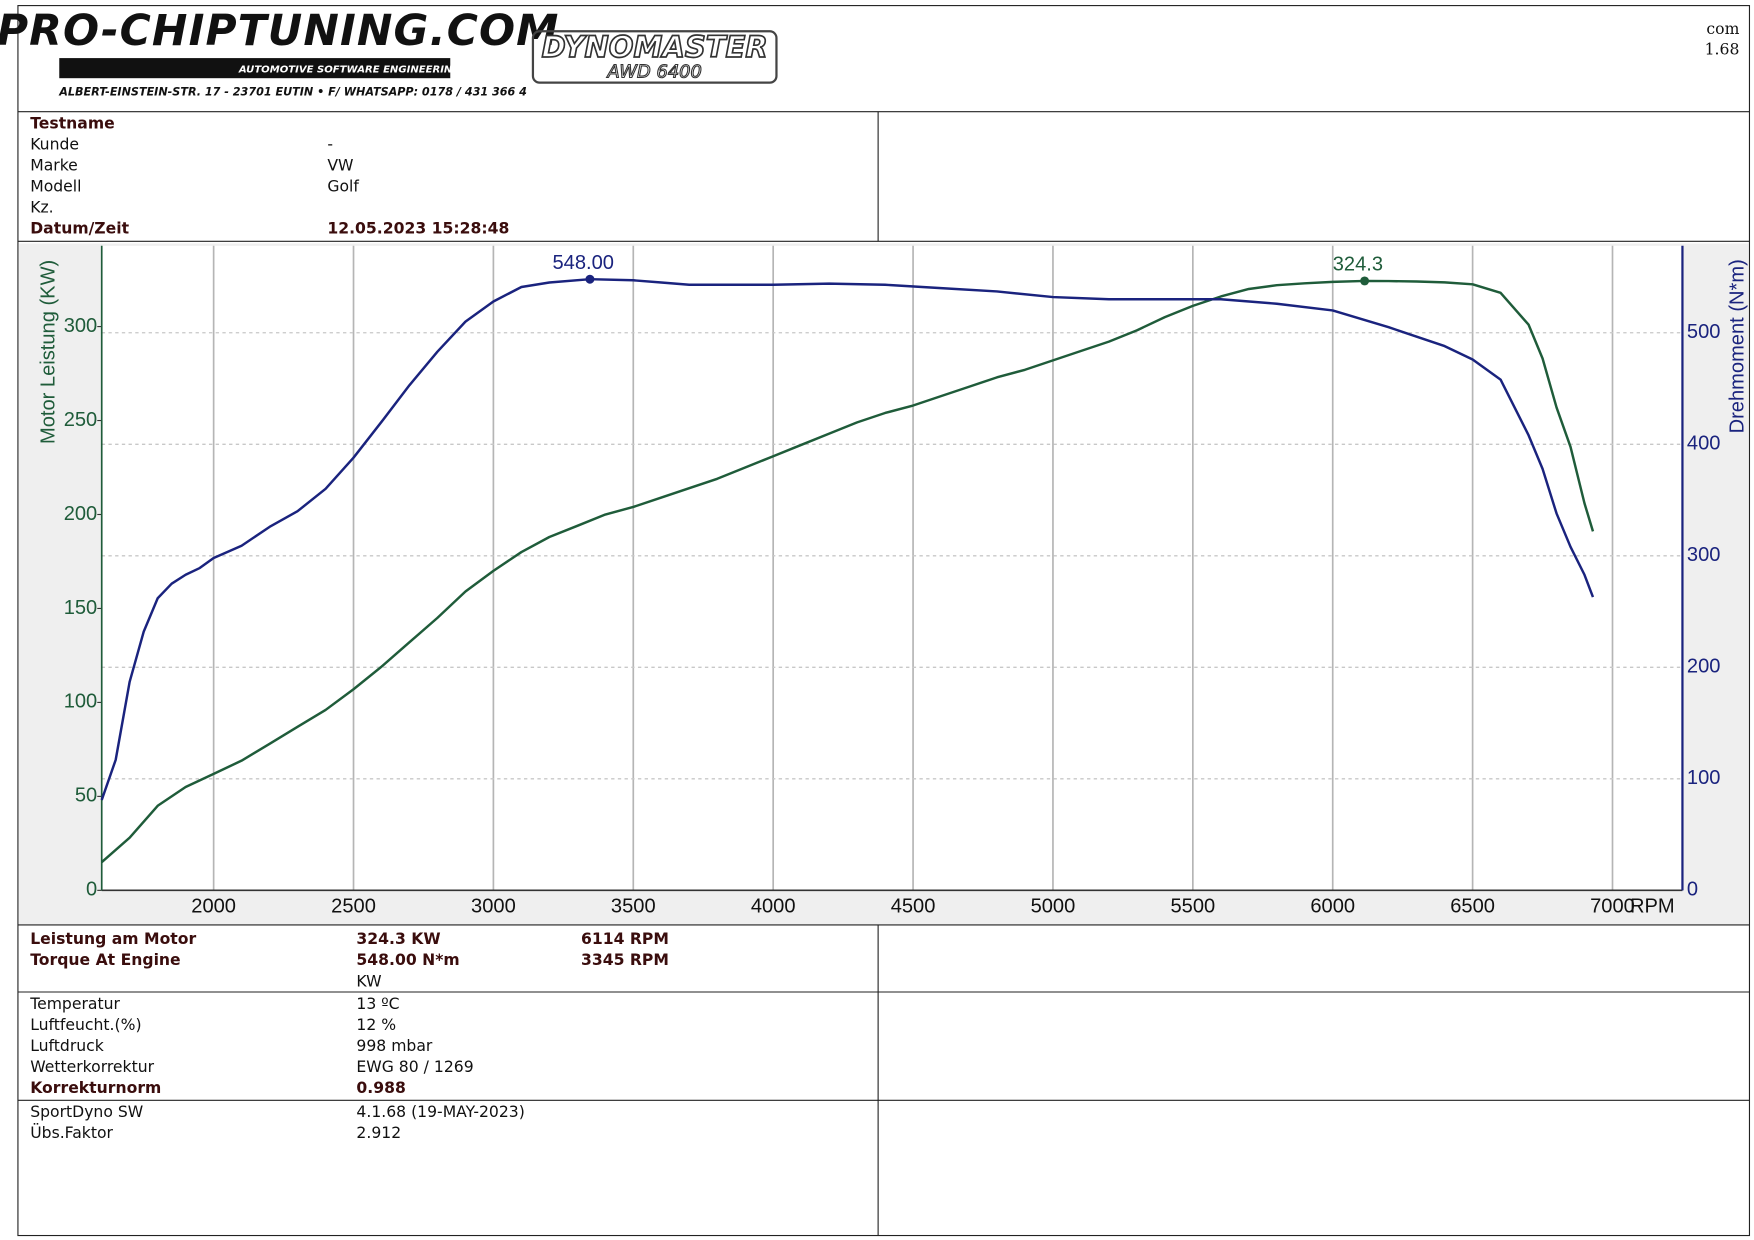 Image resolution: width=1754 pixels, height=1240 pixels. Describe the element at coordinates (414, 1066) in the screenshot. I see `table-cell: EWG 80 / 1269` at that location.